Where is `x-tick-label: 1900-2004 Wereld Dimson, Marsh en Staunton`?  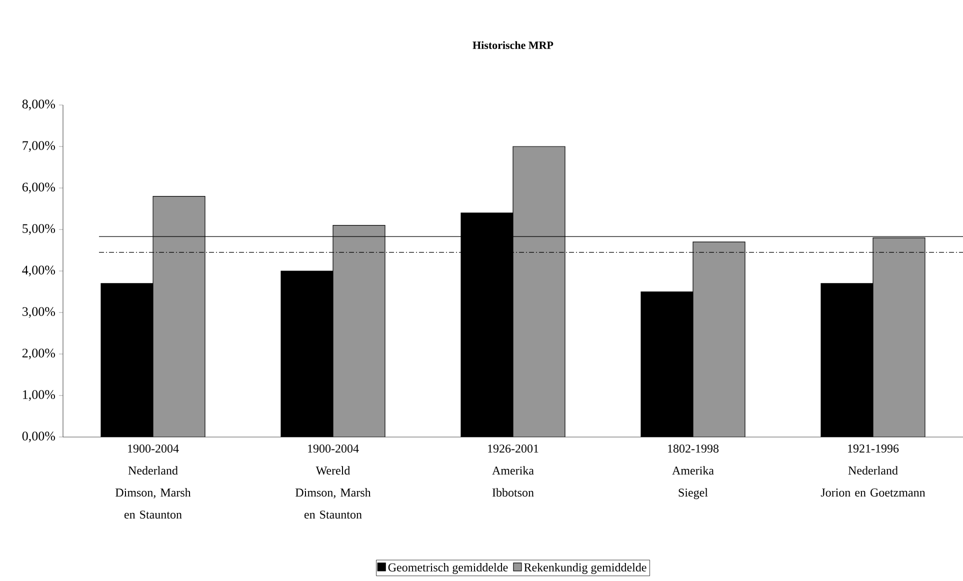
x-tick-label: 1900-2004 Wereld Dimson, Marsh en Staunton is located at coordinates (333, 481).